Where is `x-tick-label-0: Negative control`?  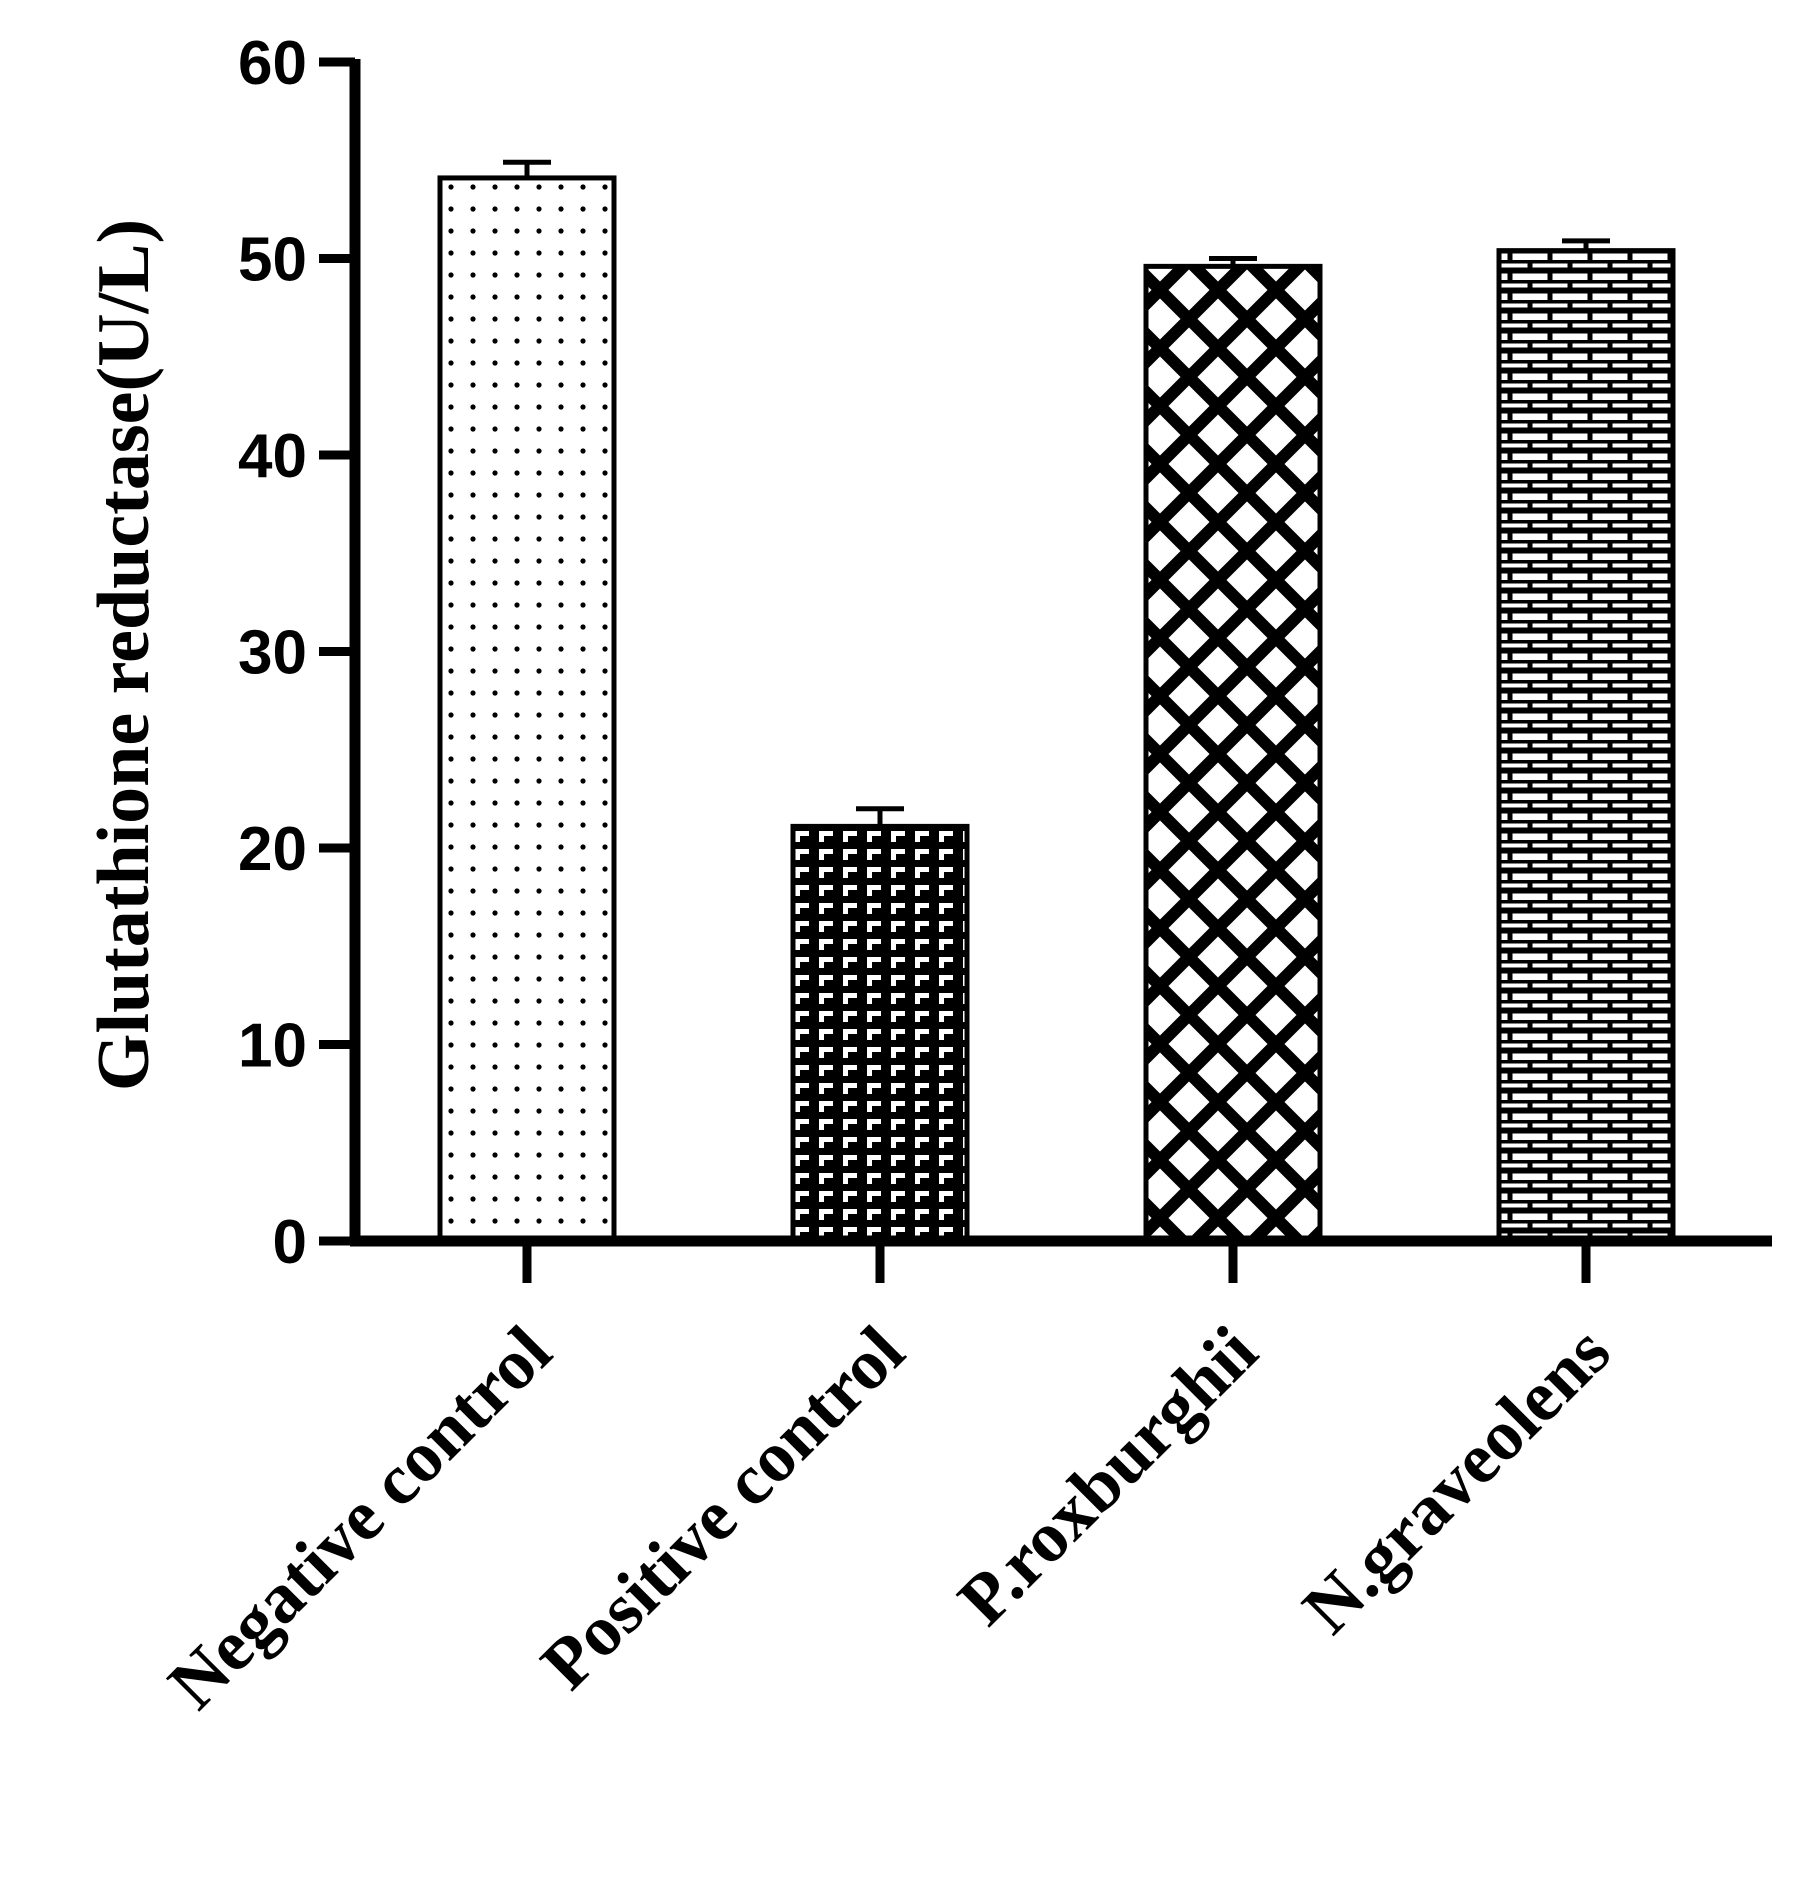 x-tick-label-0: Negative control is located at coordinates (359, 1517).